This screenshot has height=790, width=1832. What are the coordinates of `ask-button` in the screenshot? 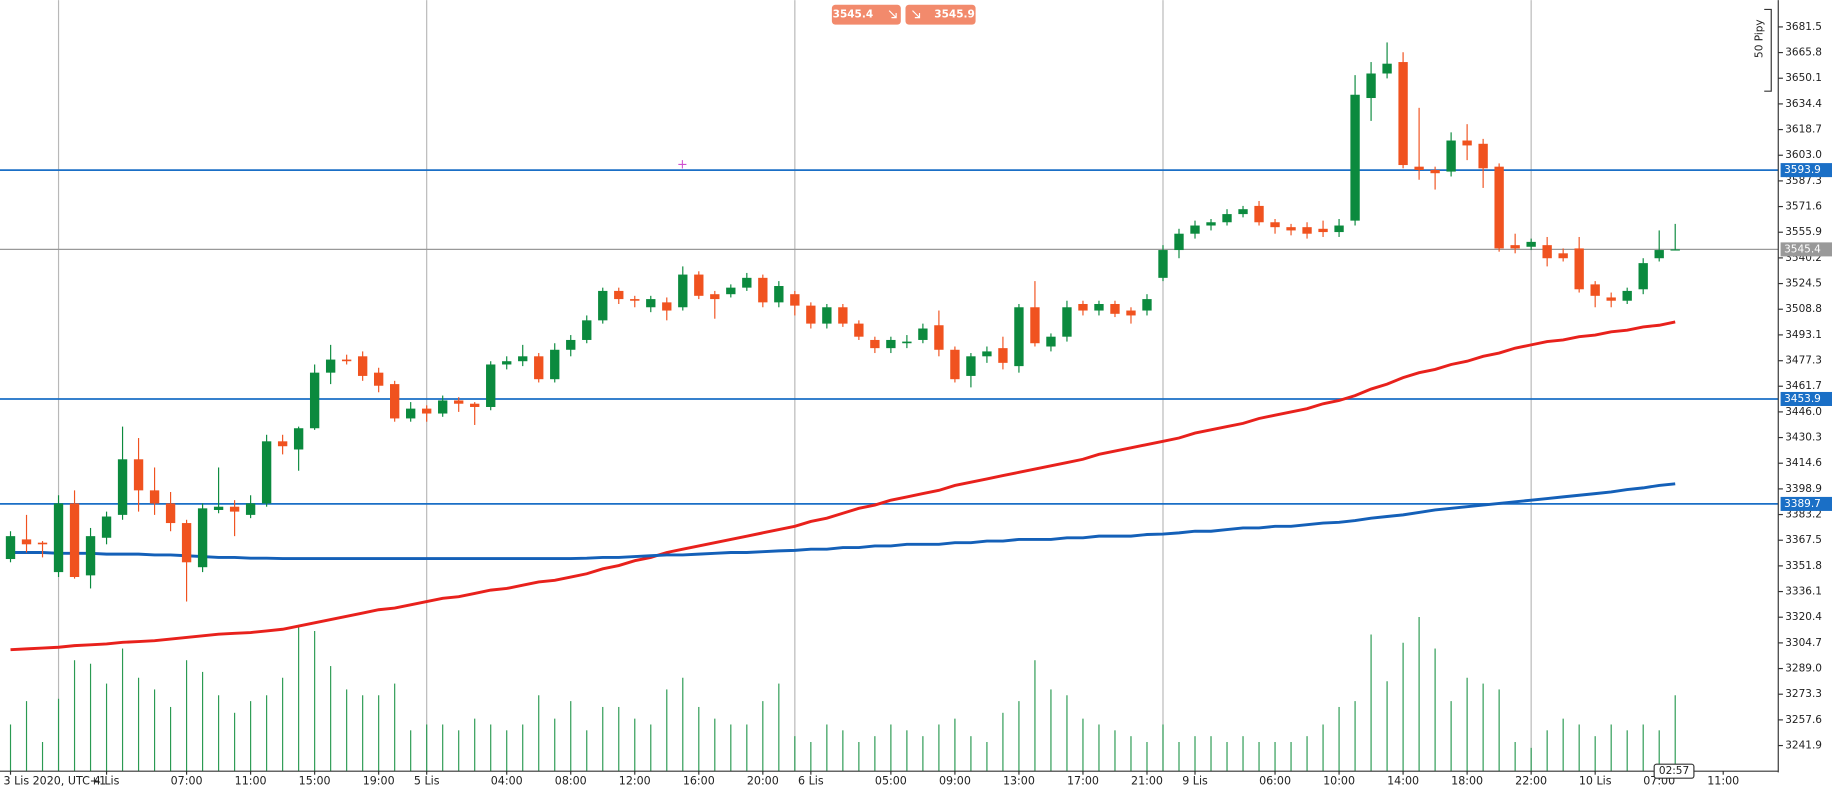 It's located at (940, 14).